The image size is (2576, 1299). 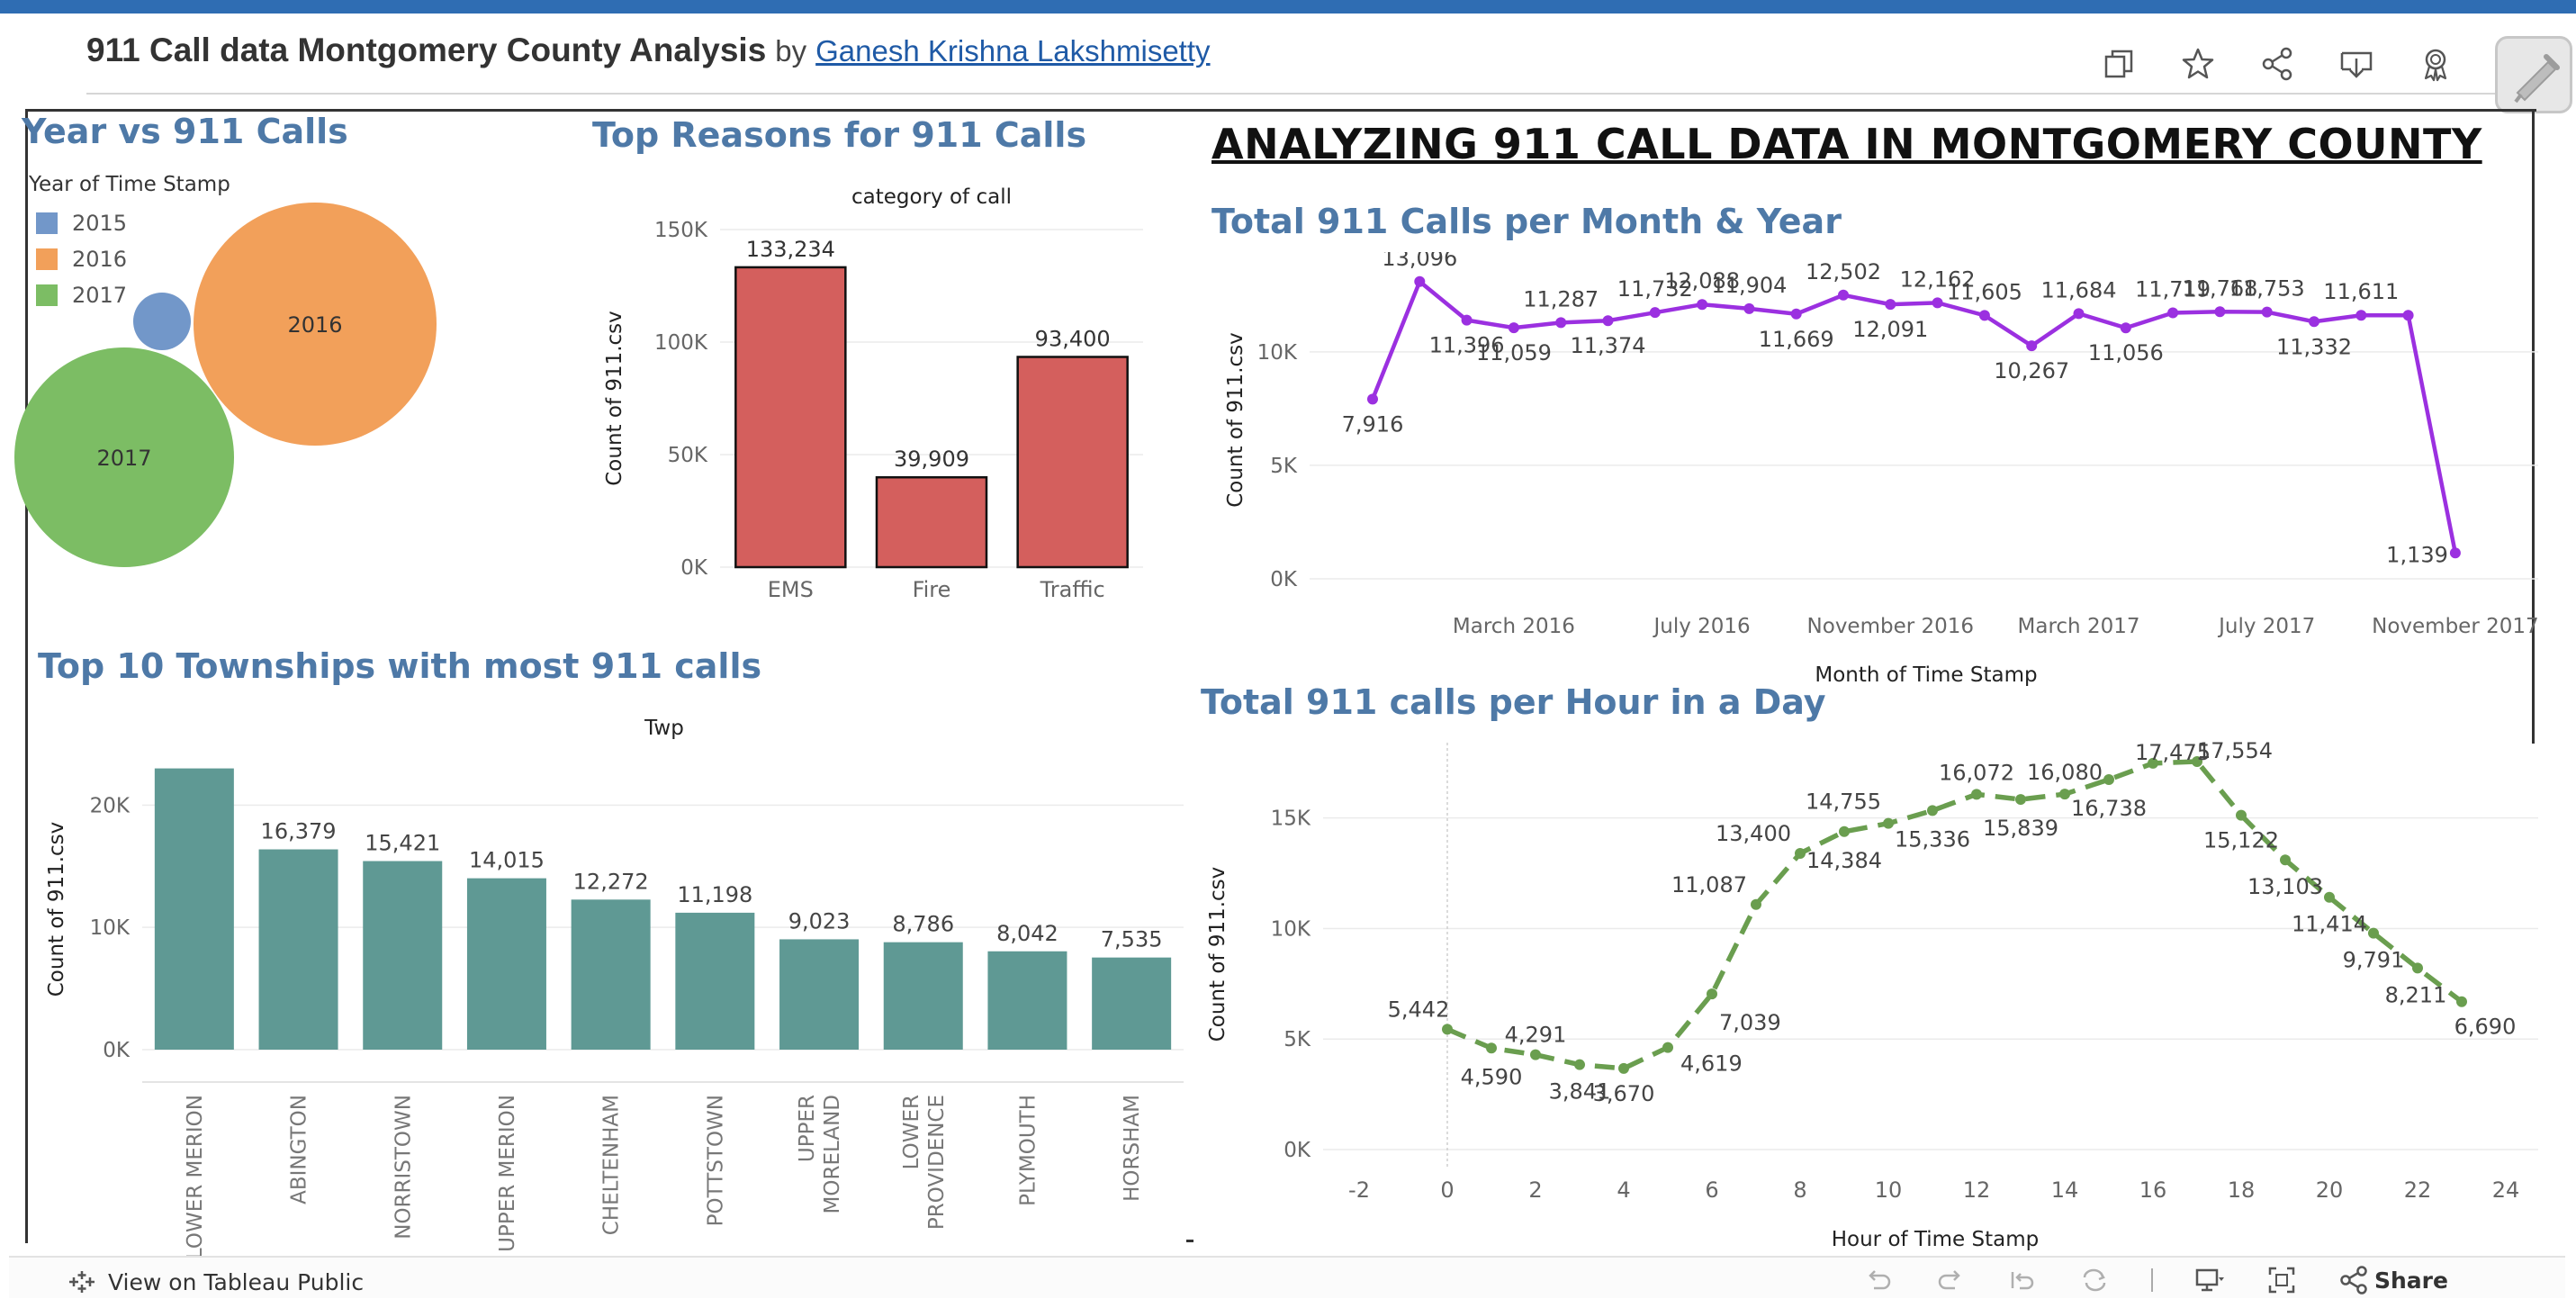 What do you see at coordinates (923, 996) in the screenshot?
I see `bar-lower-providence` at bounding box center [923, 996].